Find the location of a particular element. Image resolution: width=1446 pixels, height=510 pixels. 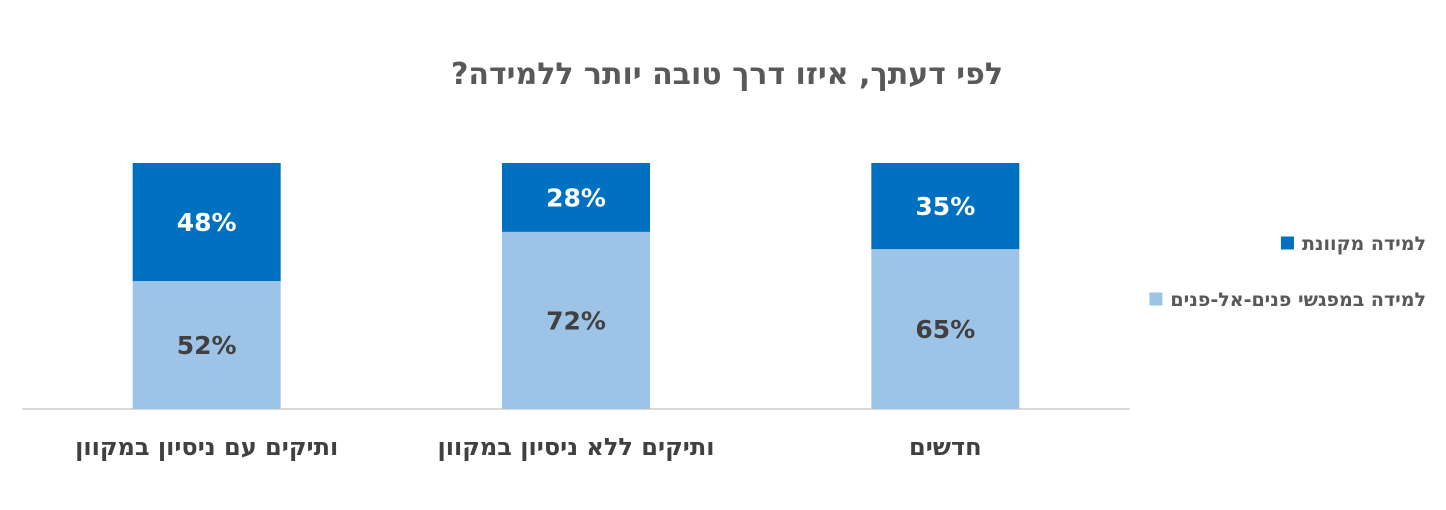

data-label: 52% is located at coordinates (207, 345).